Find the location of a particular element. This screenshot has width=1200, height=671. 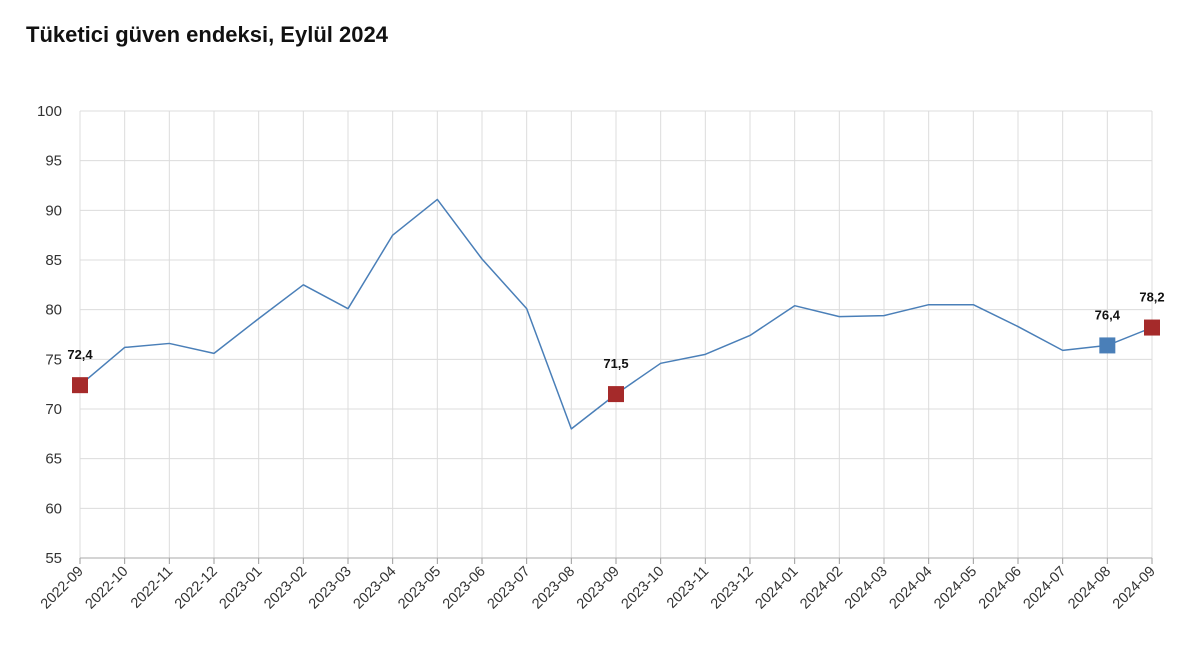

x-tick-label: 2023-03 is located at coordinates (330, 588).